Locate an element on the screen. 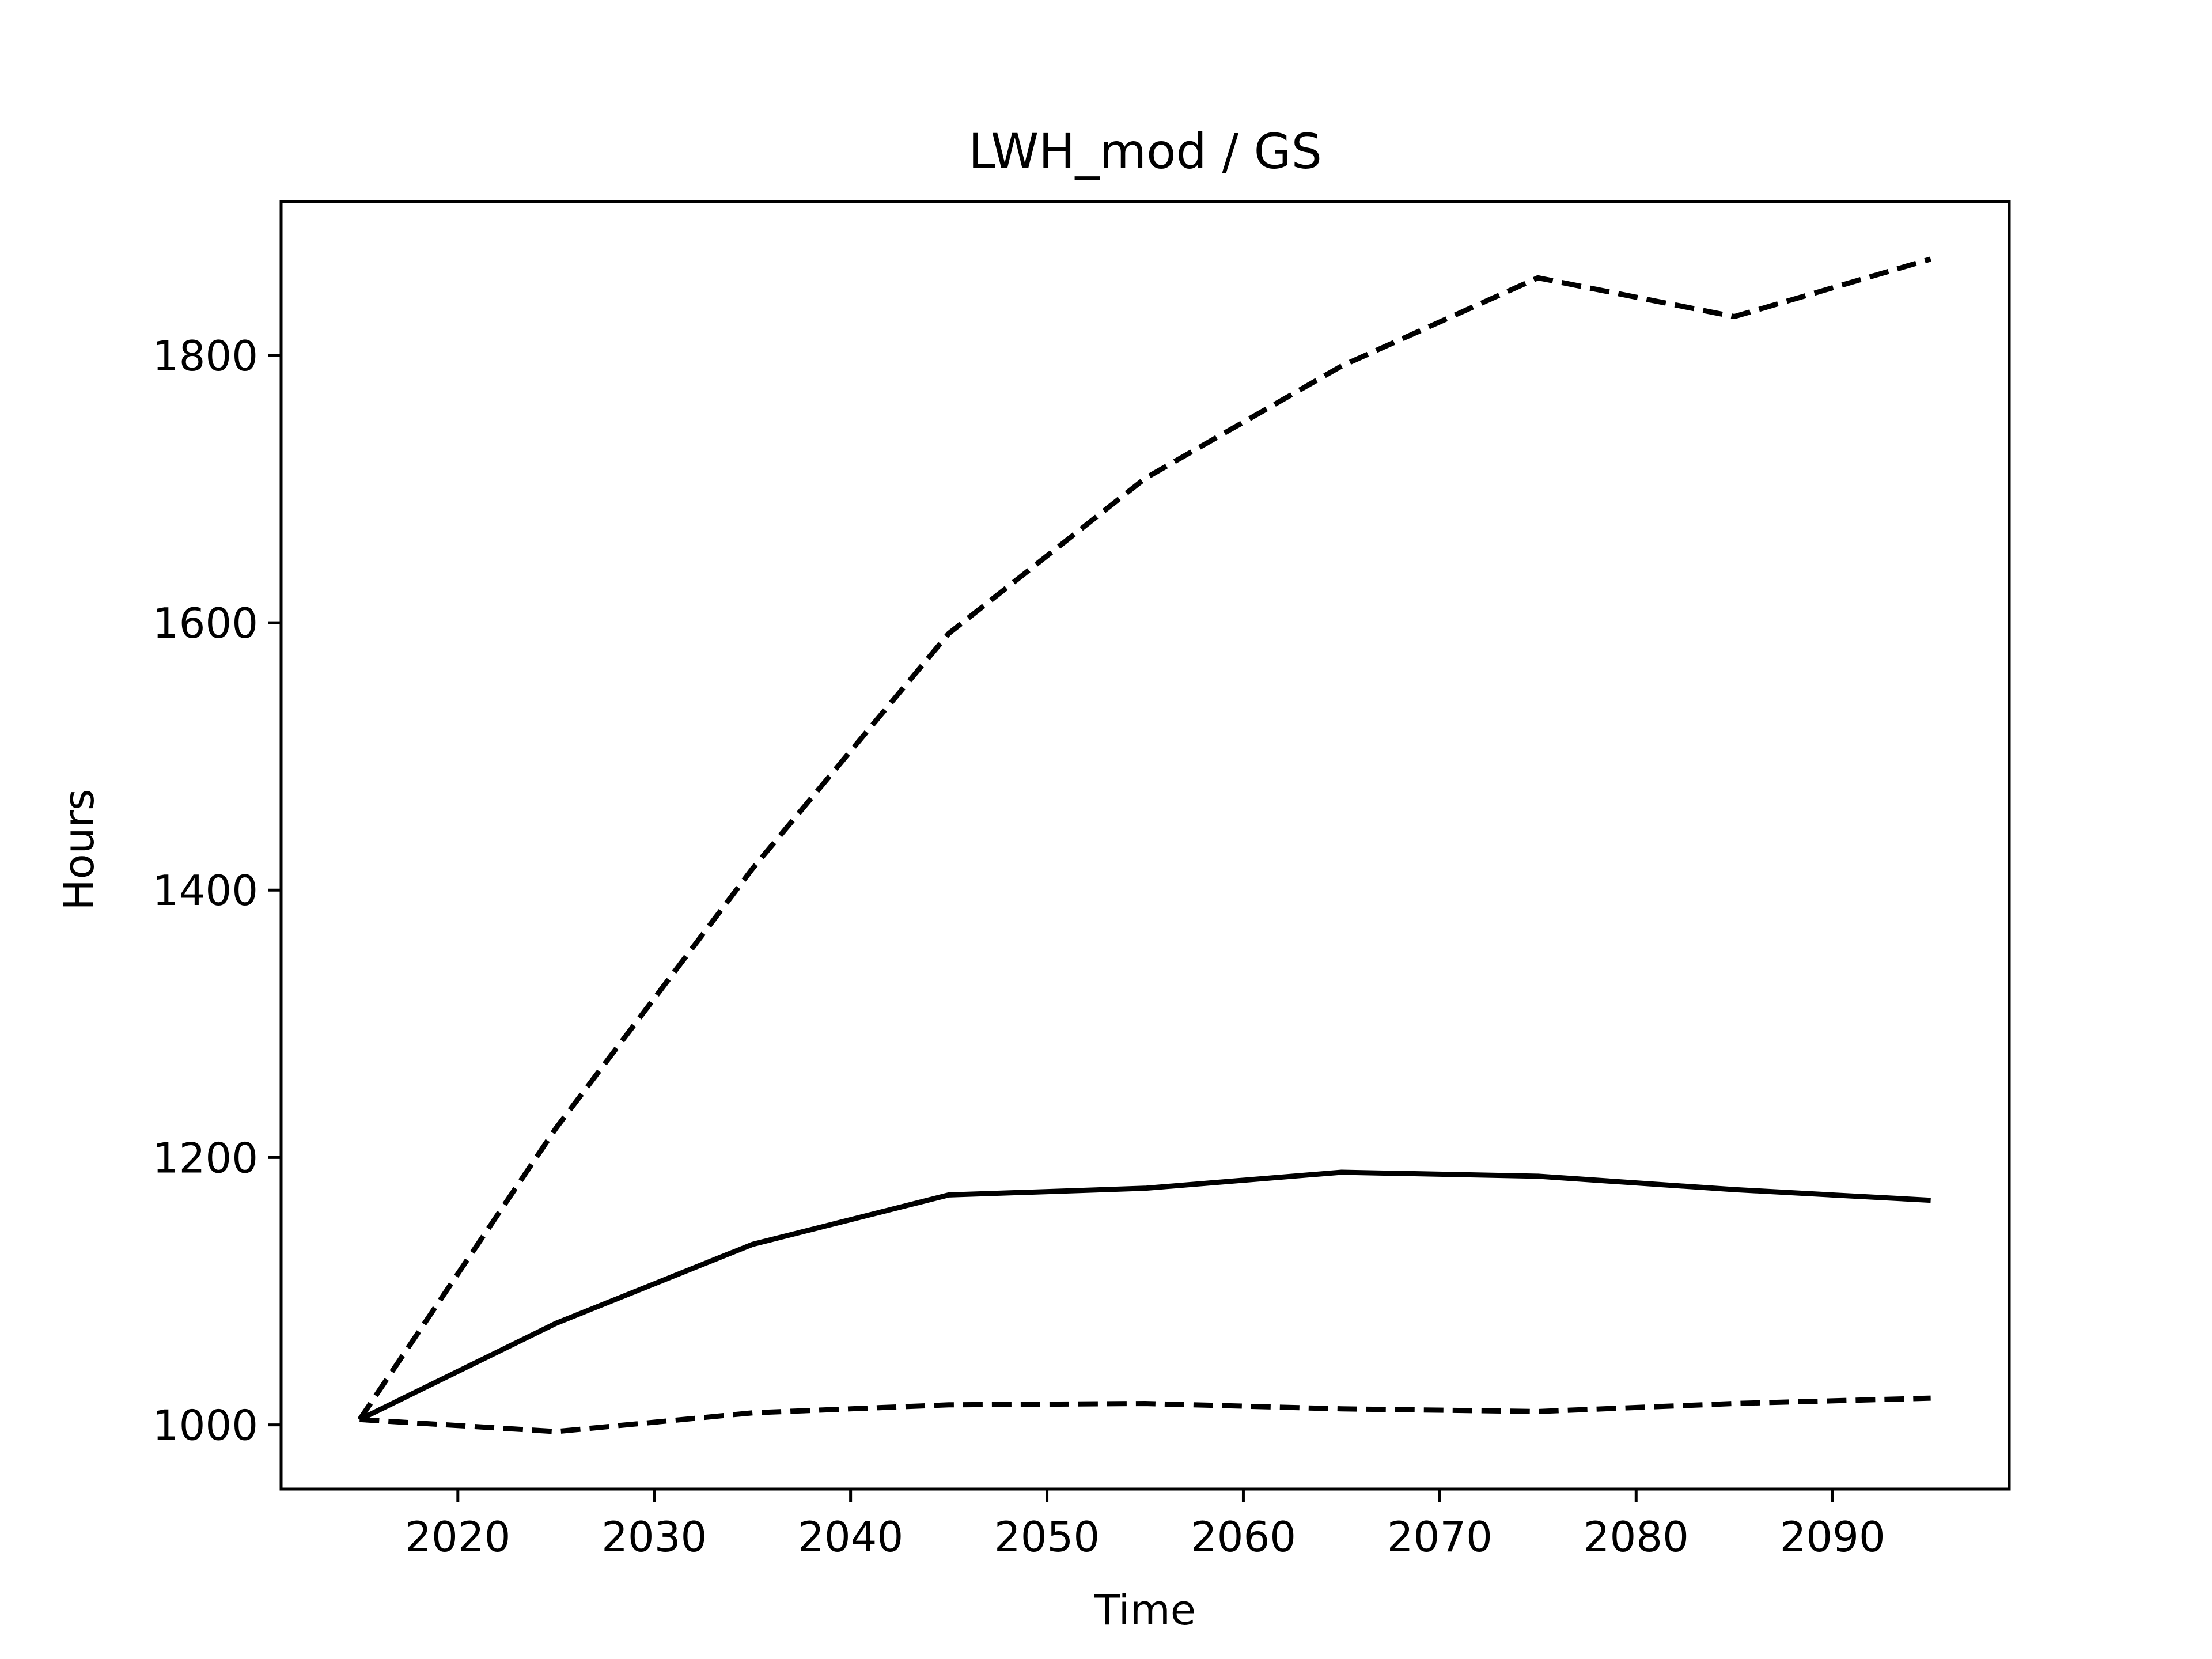 The image size is (2212, 1659). y-tick-label: 1600 is located at coordinates (205, 623).